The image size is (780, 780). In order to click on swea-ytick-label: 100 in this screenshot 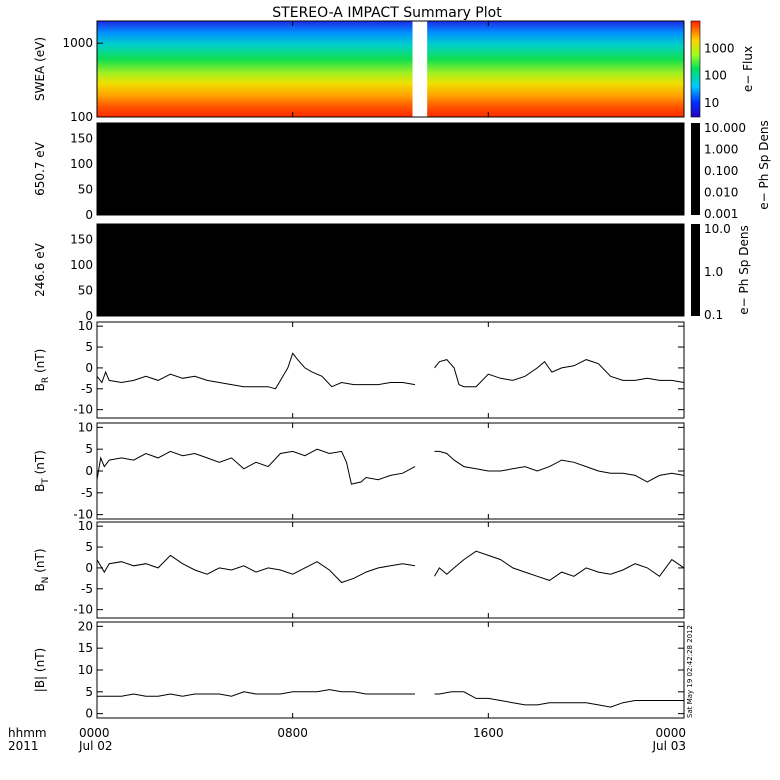, I will do `click(81, 117)`.